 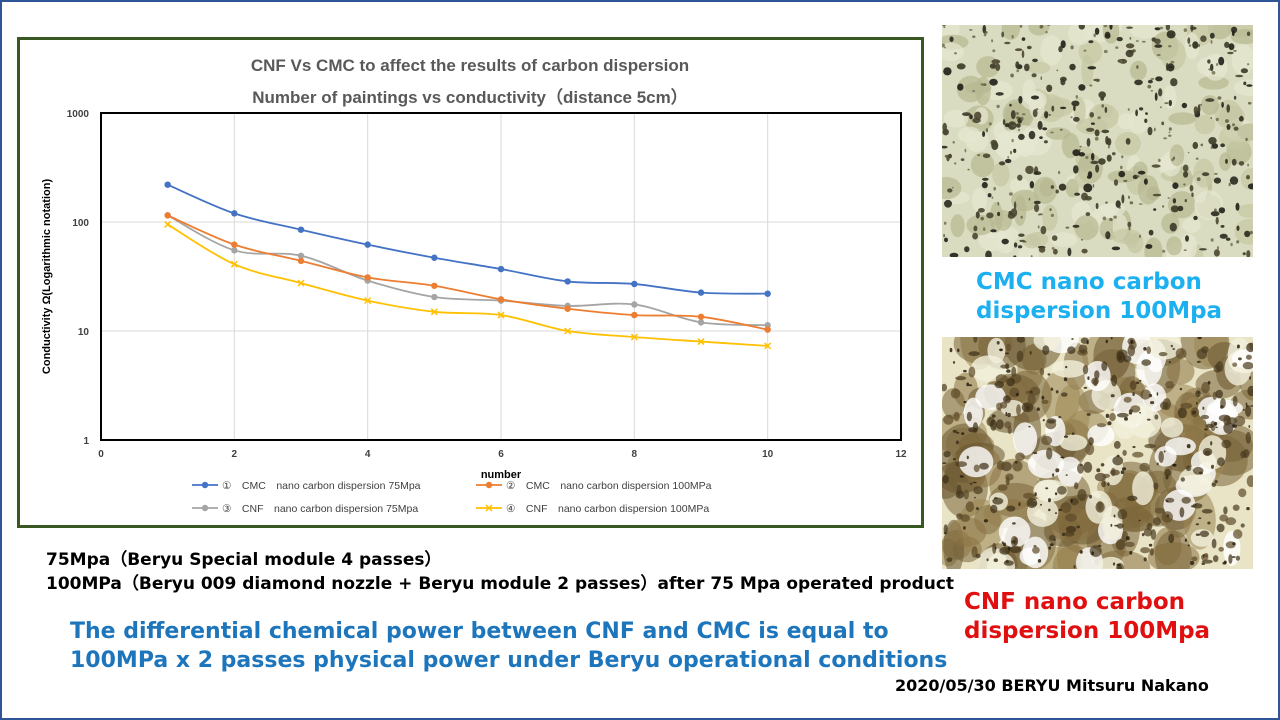 I want to click on cmc-micrograph, so click(x=1097, y=141).